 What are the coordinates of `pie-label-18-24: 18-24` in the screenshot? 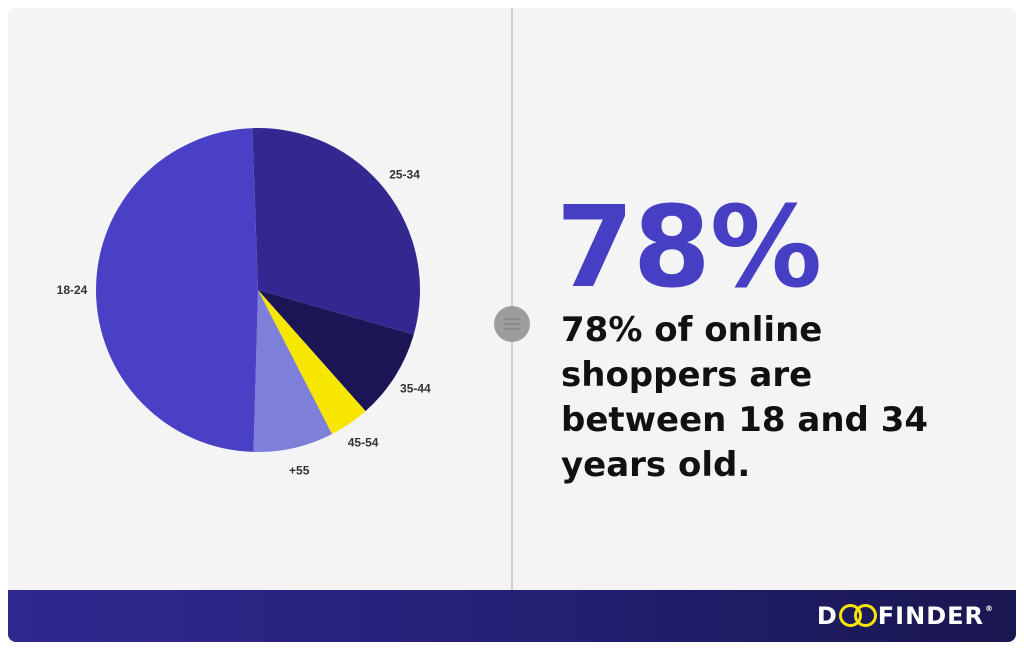 It's located at (72, 290).